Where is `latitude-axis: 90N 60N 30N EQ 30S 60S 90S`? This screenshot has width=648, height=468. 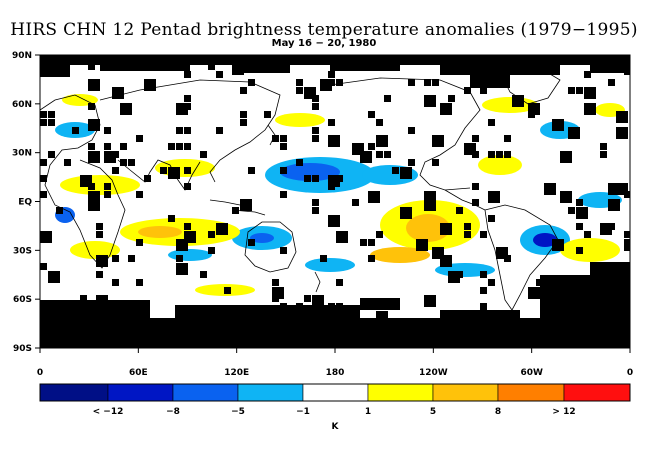
latitude-axis: 90N 60N 30N EQ 30S 60S 90S is located at coordinates (26, 202).